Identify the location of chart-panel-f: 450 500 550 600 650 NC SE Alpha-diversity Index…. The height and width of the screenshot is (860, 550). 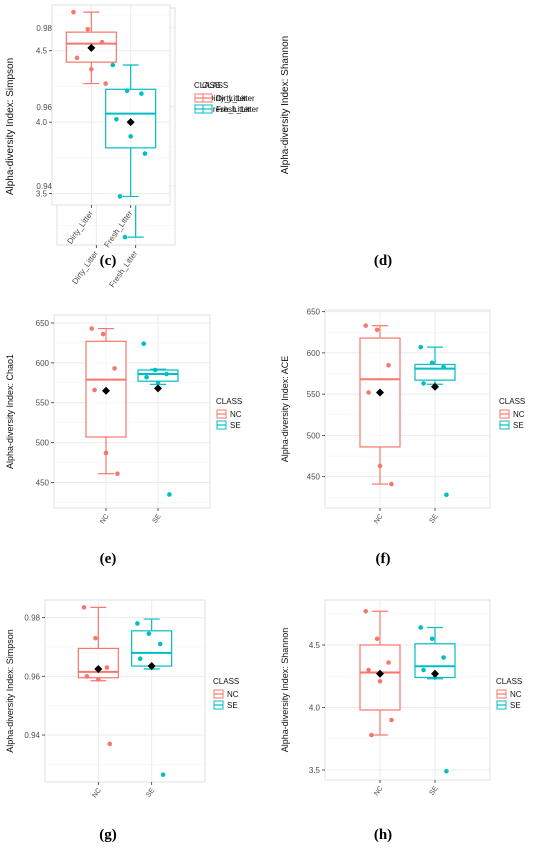
(412, 430).